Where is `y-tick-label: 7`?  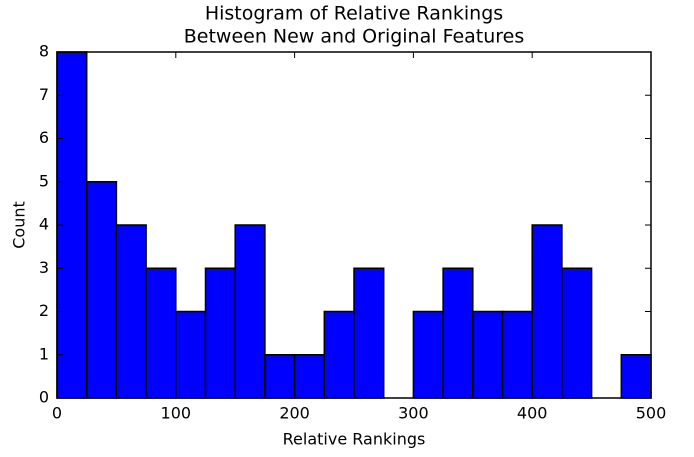
y-tick-label: 7 is located at coordinates (44, 94).